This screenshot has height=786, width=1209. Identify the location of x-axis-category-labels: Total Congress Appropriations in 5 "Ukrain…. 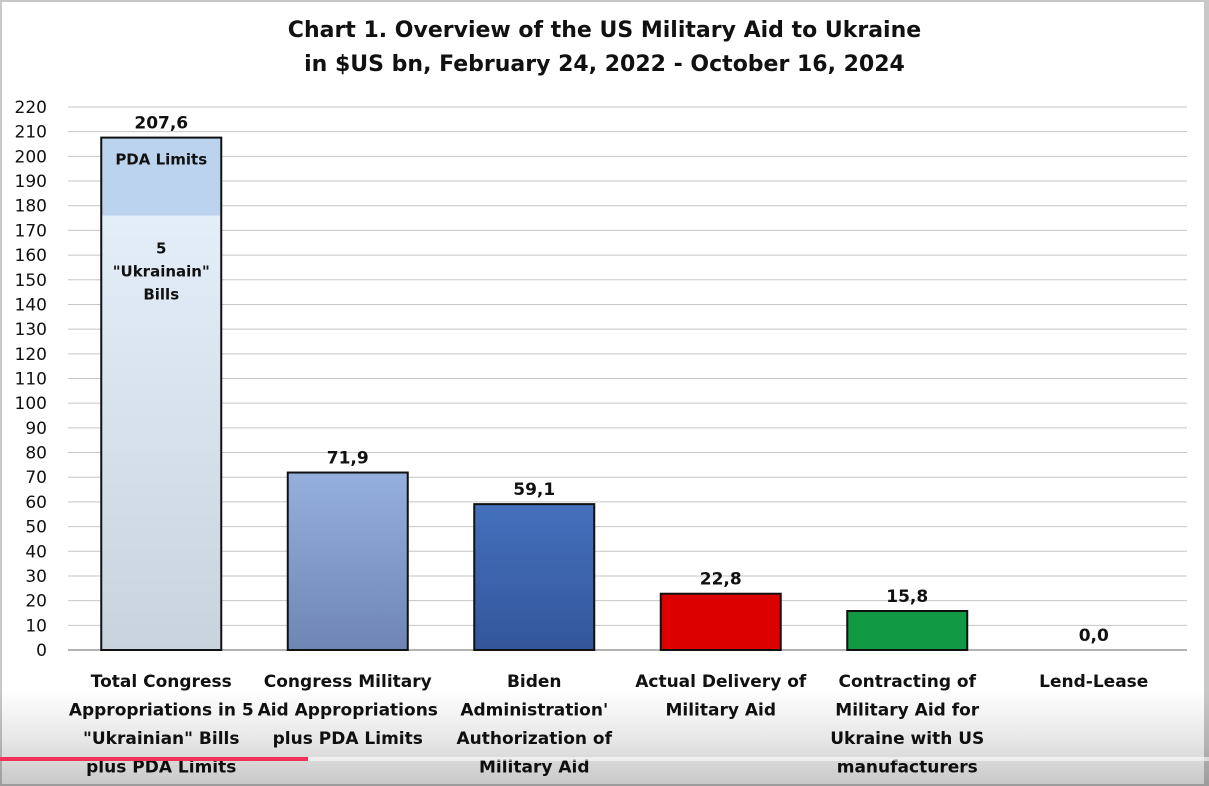
(609, 725).